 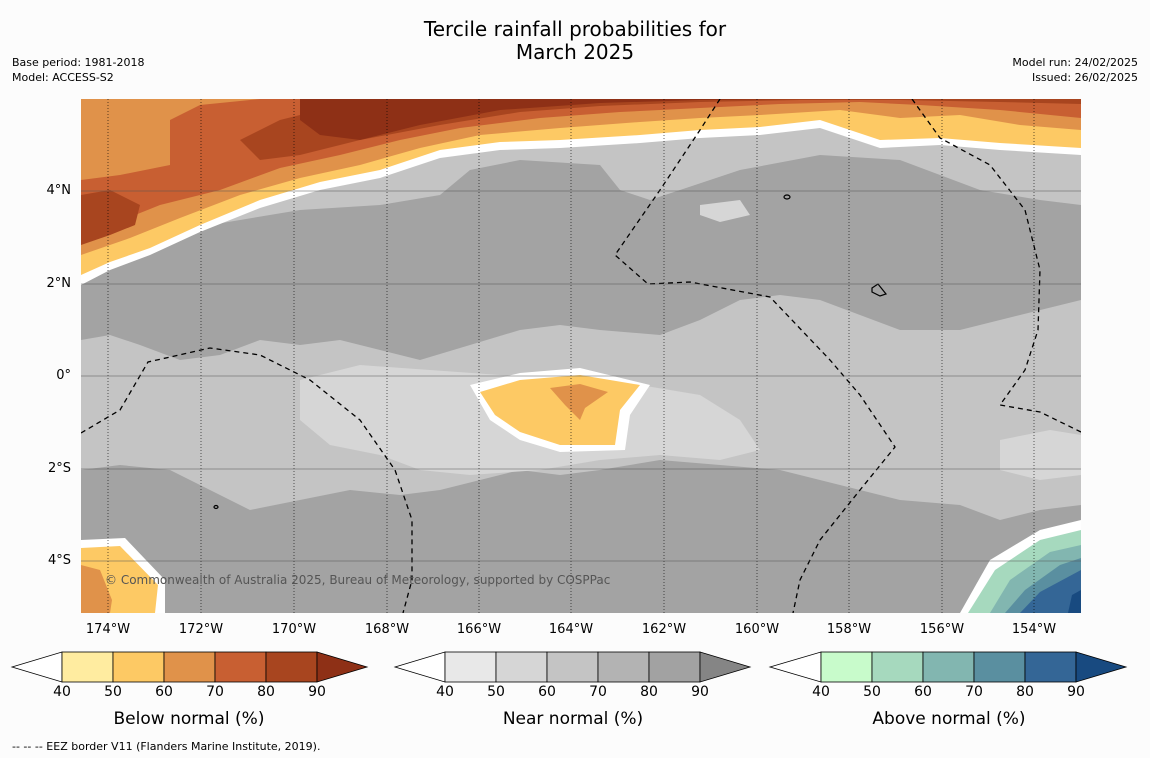 I want to click on below-tick-70: 70, so click(x=215, y=692).